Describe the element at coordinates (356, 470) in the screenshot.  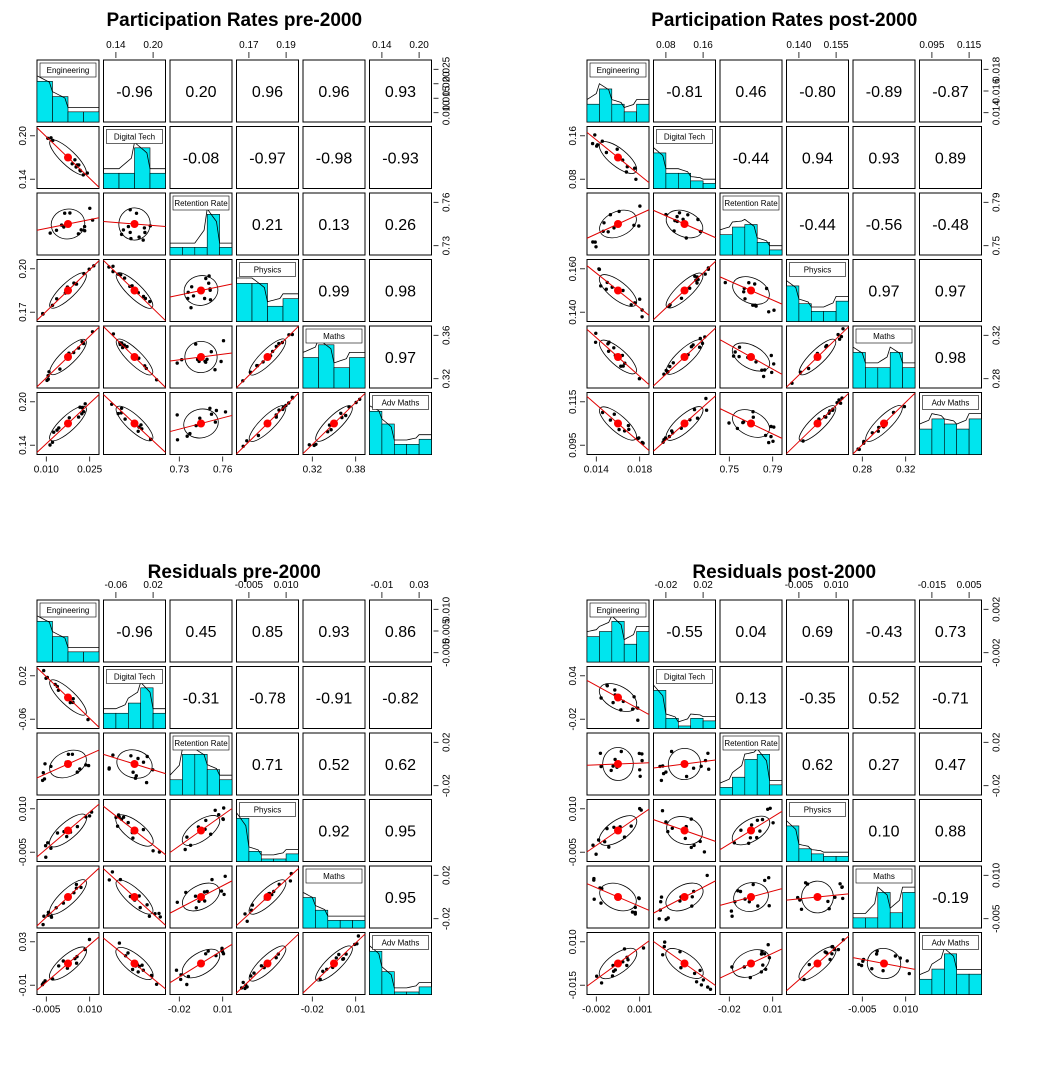
I see `bottom-tick-label: 0.38` at that location.